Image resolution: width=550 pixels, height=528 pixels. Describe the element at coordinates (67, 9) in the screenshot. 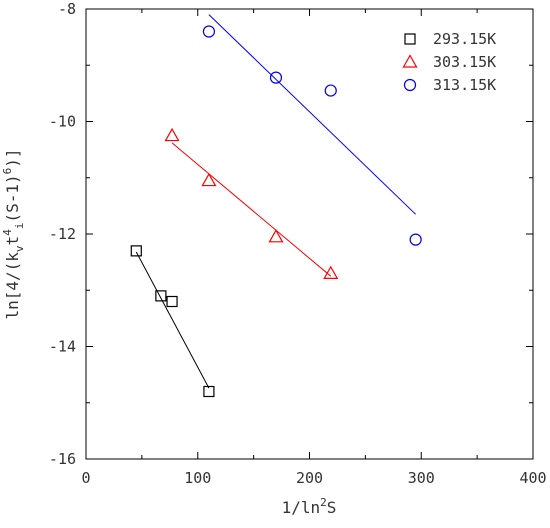

I see `y-tick-label: -8` at that location.